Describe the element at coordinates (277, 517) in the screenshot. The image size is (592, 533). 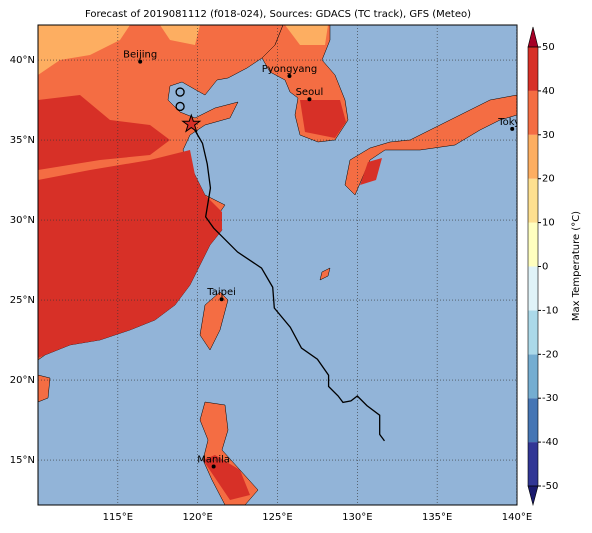
I see `x-tick-label: 125°E` at that location.